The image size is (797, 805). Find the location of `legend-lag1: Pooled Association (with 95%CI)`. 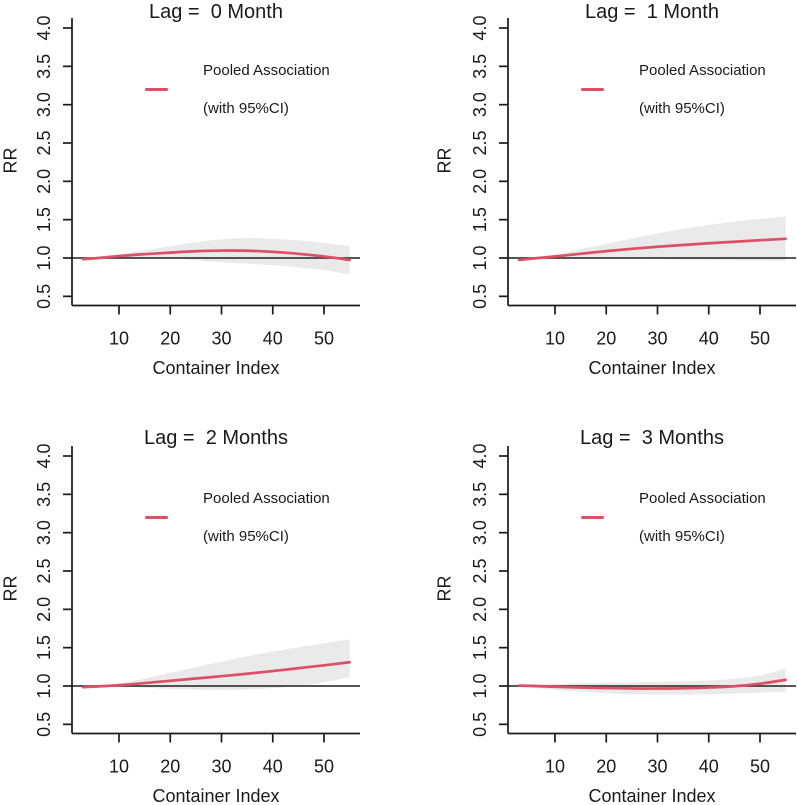

legend-lag1: Pooled Association (with 95%CI) is located at coordinates (673, 89).